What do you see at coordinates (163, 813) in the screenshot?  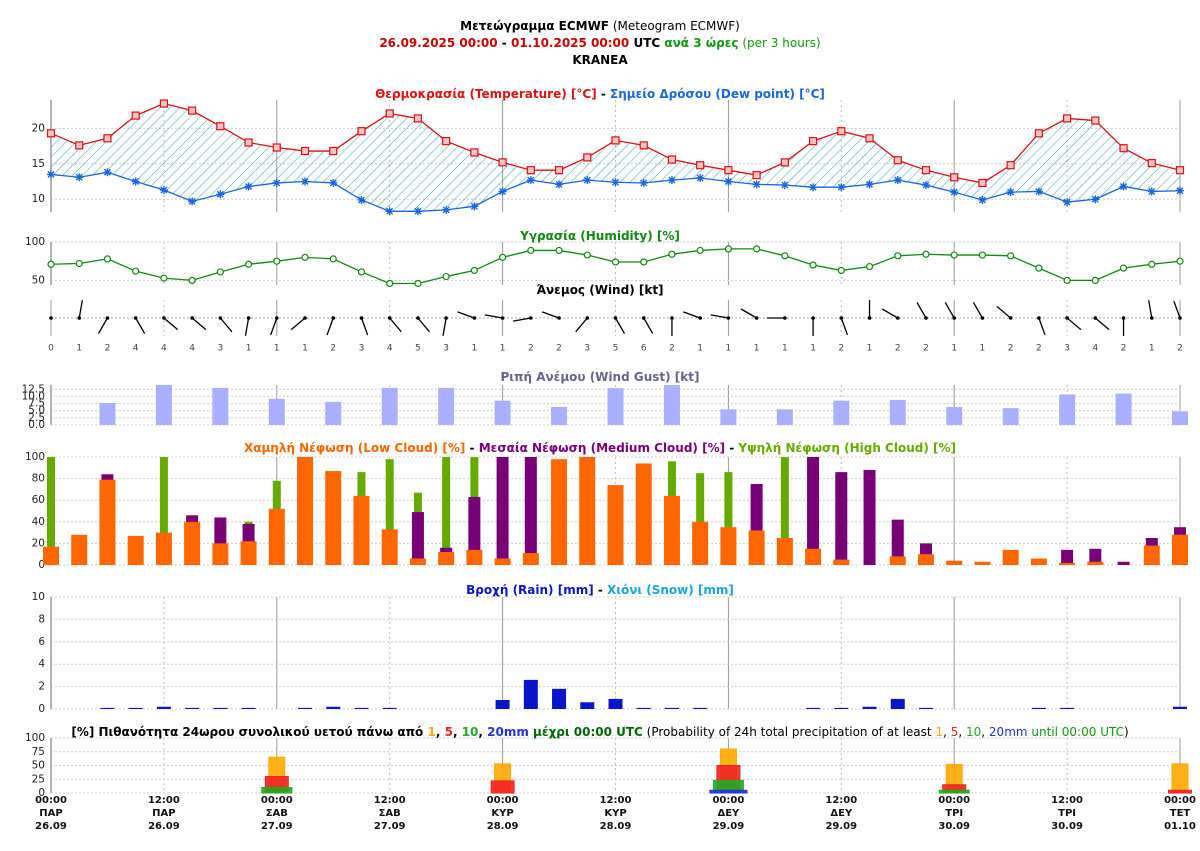 I see `x-tick-label: 12:00 ΠΑΡ 26.09` at bounding box center [163, 813].